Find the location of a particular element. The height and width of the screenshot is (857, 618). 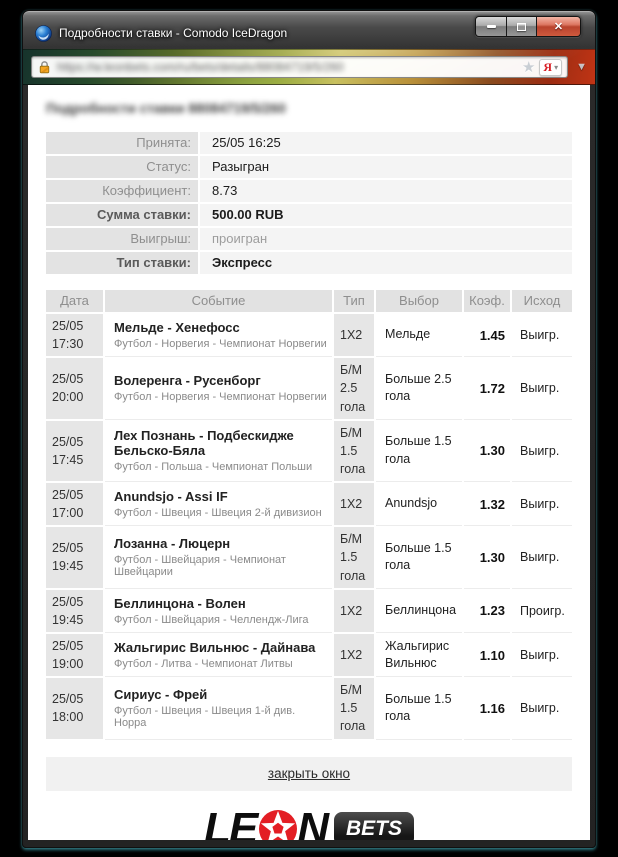

bet-coef-cell: 1.23 is located at coordinates (487, 610).